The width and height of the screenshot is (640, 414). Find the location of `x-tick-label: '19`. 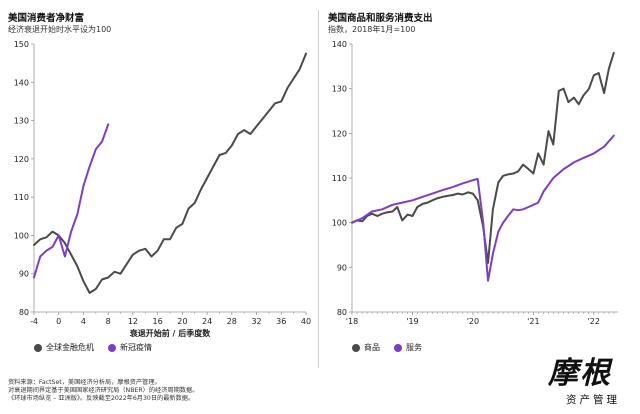

x-tick-label: '19 is located at coordinates (412, 321).